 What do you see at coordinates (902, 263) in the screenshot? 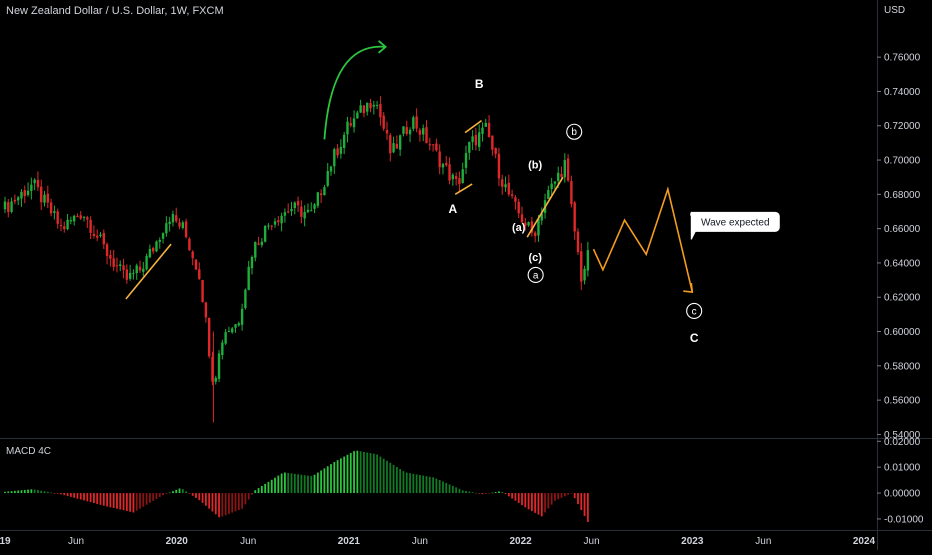
I see `price-tick-label: 0.64000` at bounding box center [902, 263].